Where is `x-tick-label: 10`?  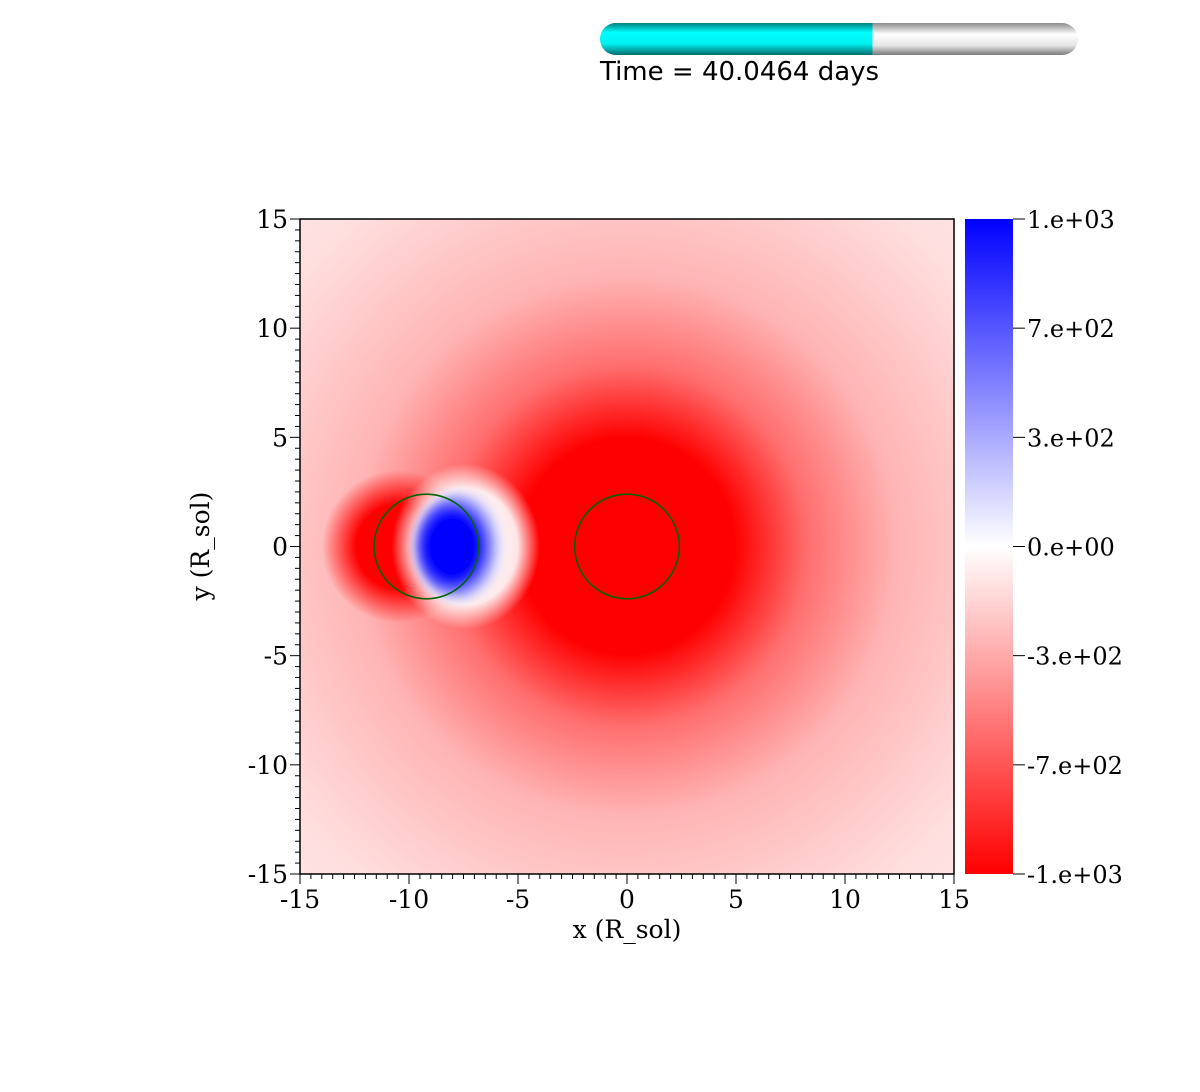 x-tick-label: 10 is located at coordinates (845, 899).